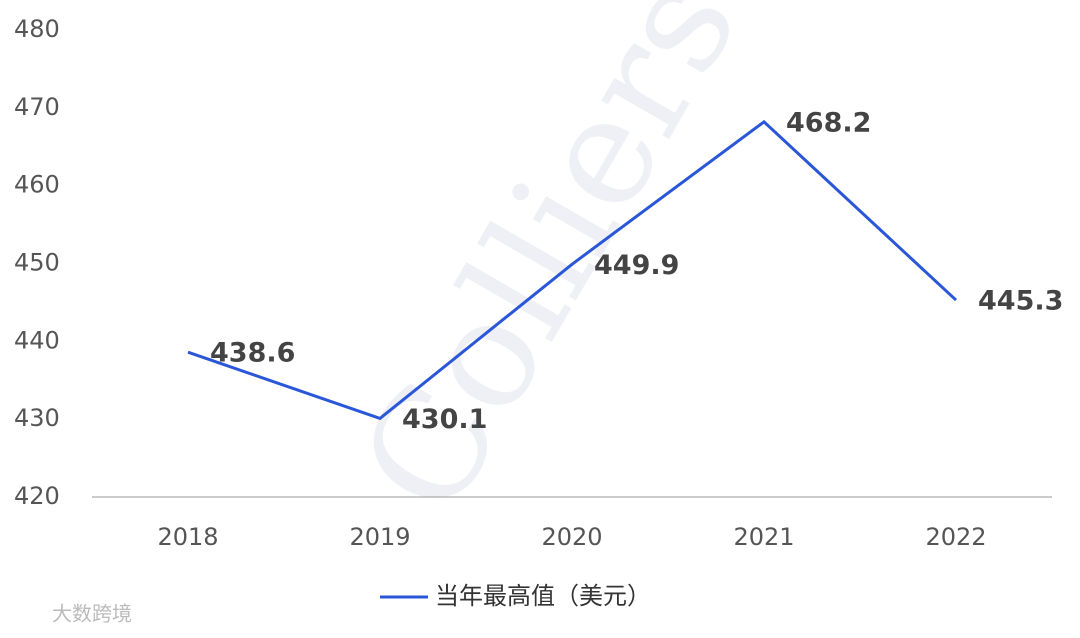 Image resolution: width=1080 pixels, height=638 pixels. What do you see at coordinates (379, 537) in the screenshot?
I see `x-tick-label: 2019` at bounding box center [379, 537].